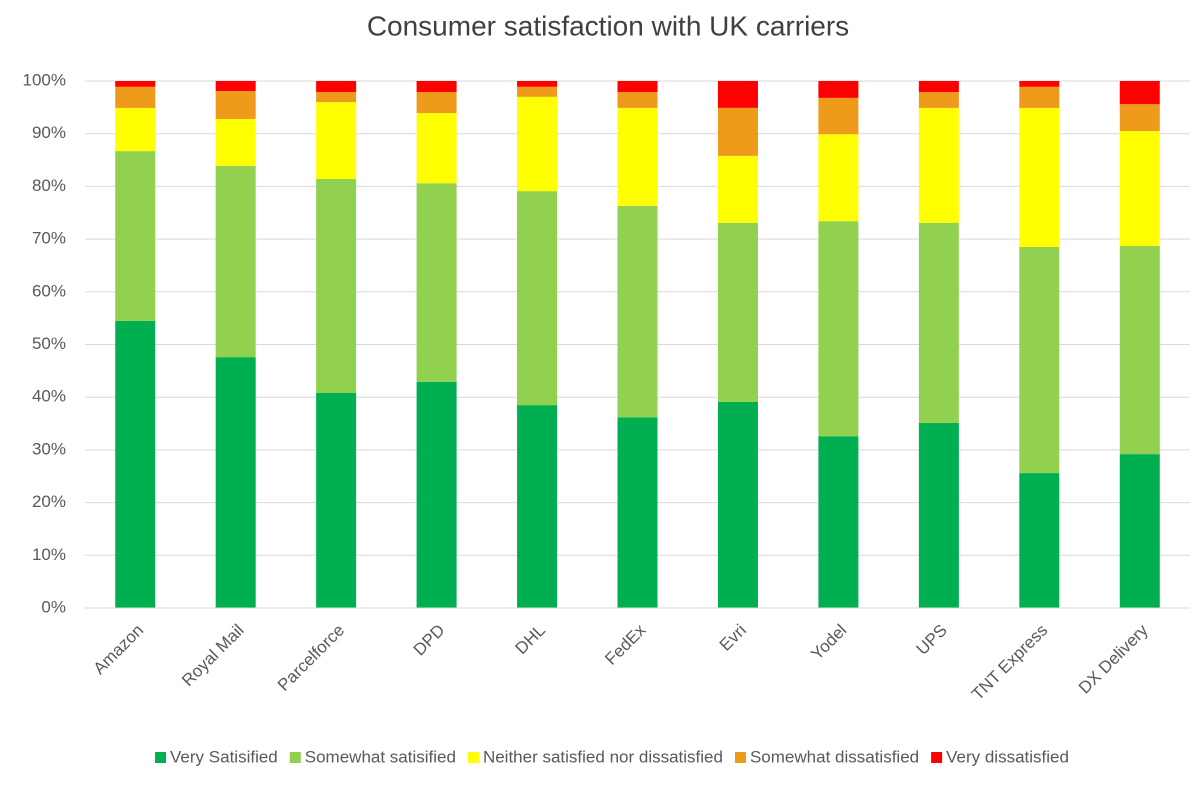 The image size is (1200, 800). What do you see at coordinates (224, 756) in the screenshot?
I see `legend-label: Very Satisified` at bounding box center [224, 756].